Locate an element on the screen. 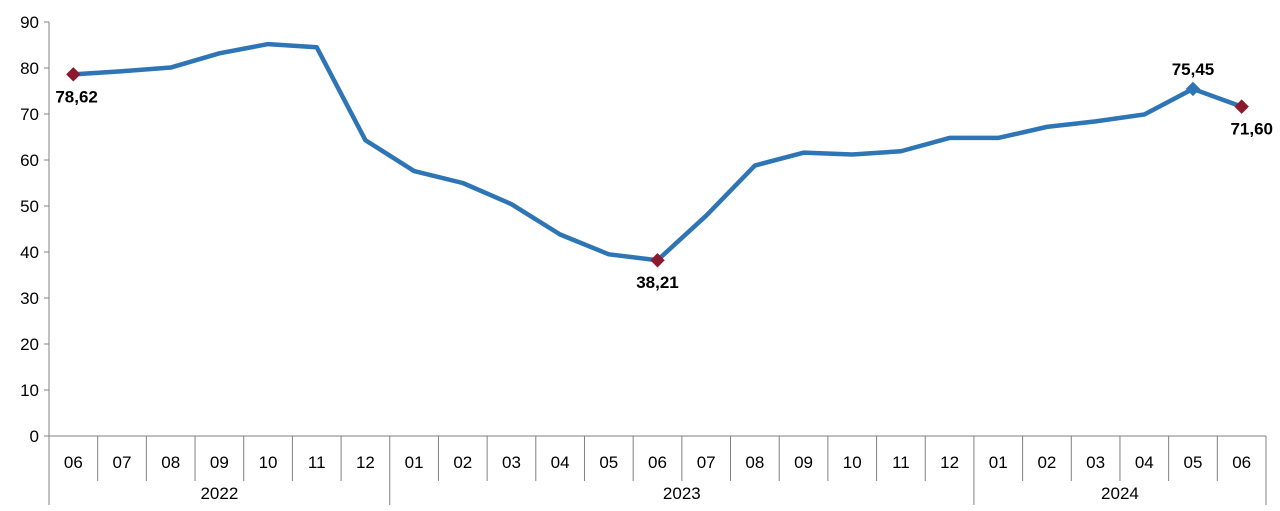  y-tick-label: 80 is located at coordinates (29, 68).